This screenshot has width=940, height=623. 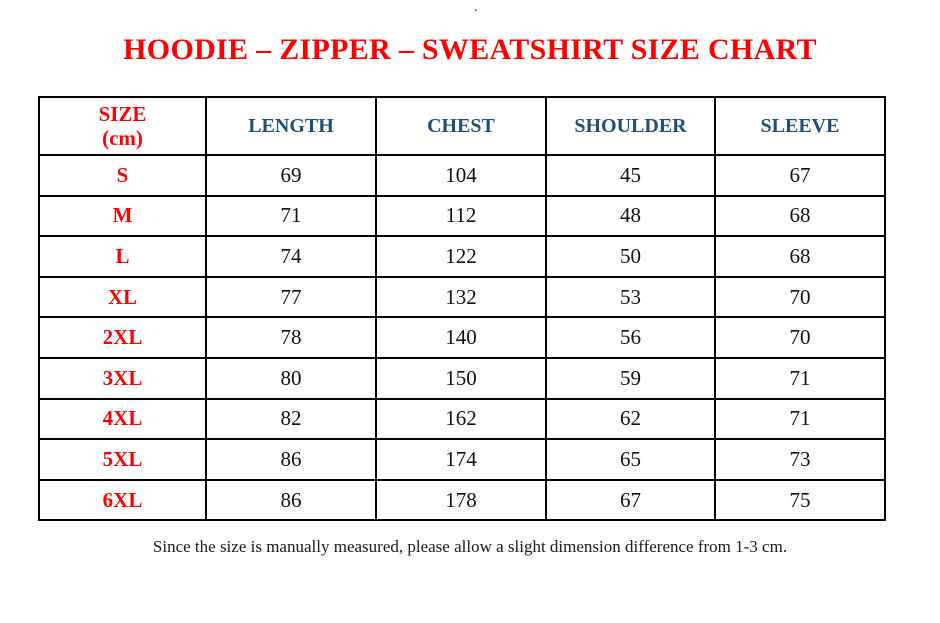 I want to click on header-row: SIZE (cm) LENGTH CHEST SHOULDER SLEEVE, so click(x=462, y=126).